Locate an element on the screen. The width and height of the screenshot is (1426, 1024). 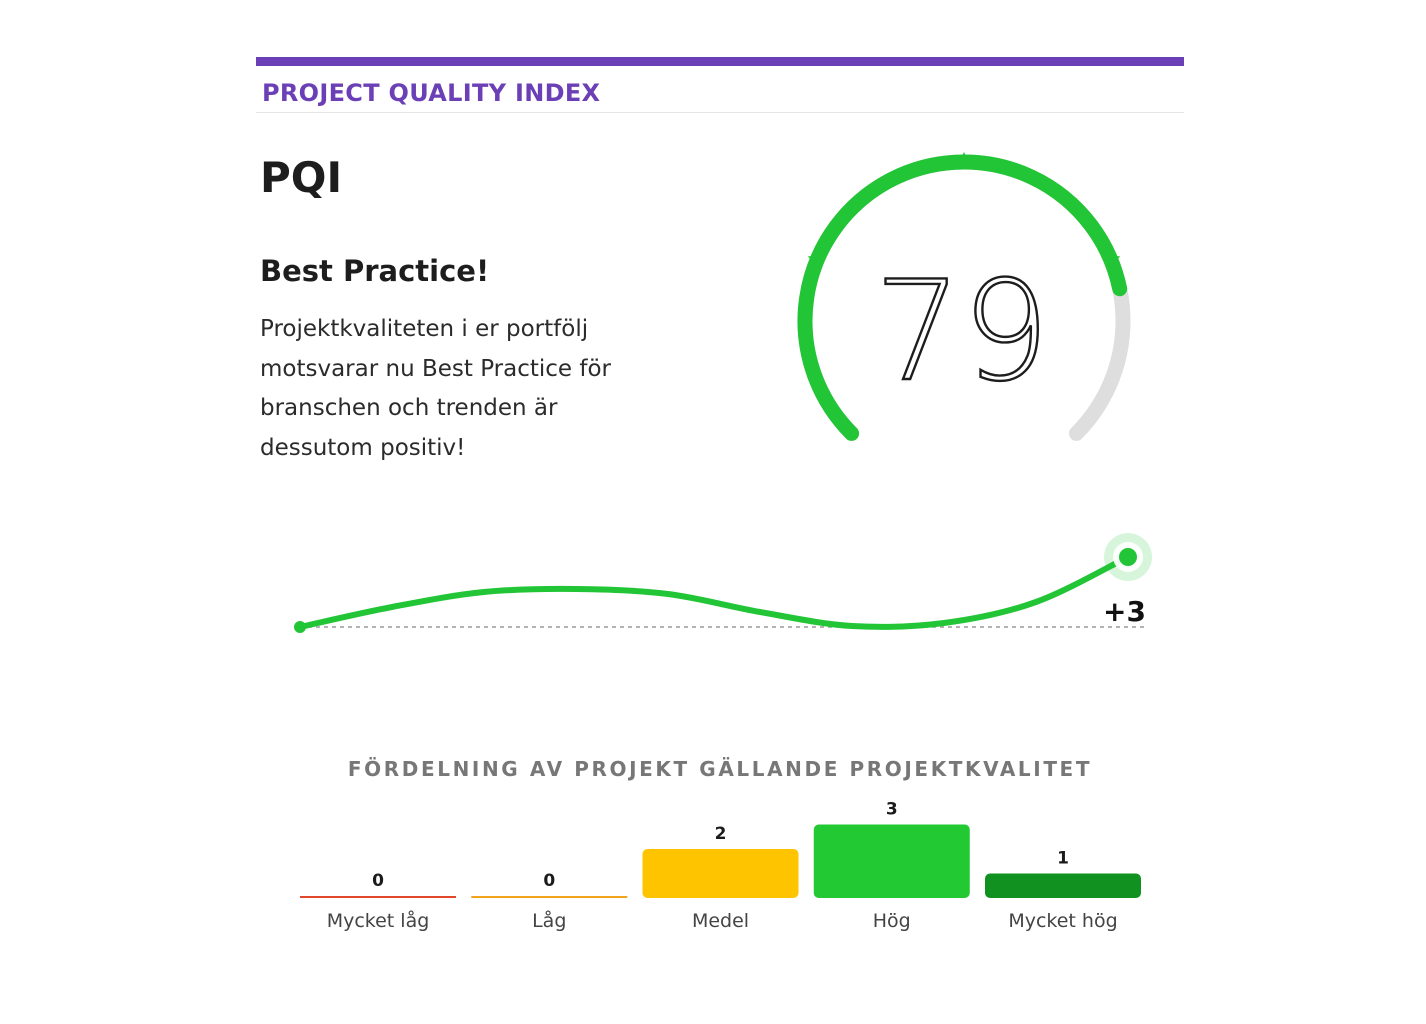
distribution-category-label: Medel is located at coordinates (720, 921).